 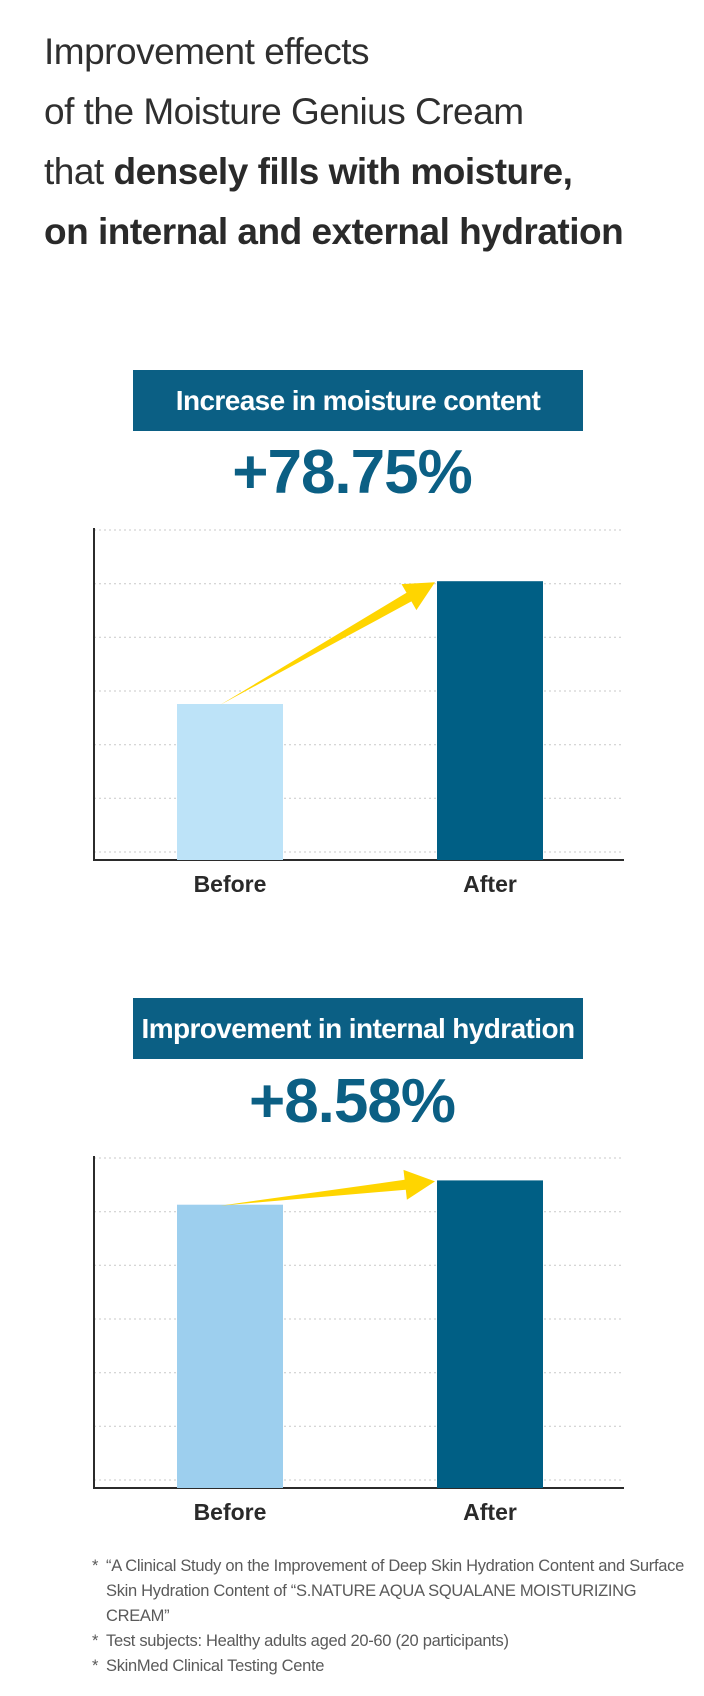 I want to click on headline-line-3: that densely fills with moisture,, so click(x=364, y=172).